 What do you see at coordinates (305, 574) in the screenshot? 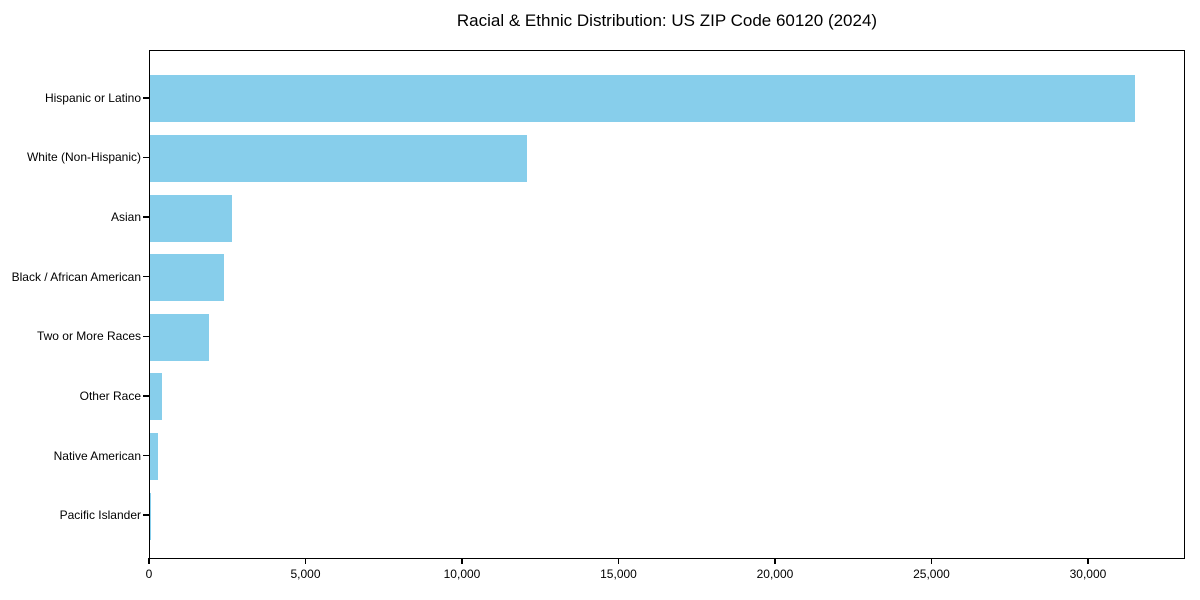
I see `x-axis-tick-label-5000: 5,000` at bounding box center [305, 574].